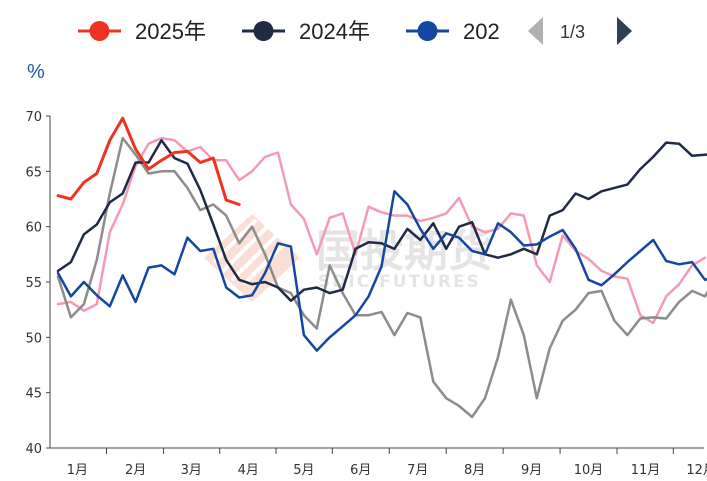 Image resolution: width=707 pixels, height=481 pixels. What do you see at coordinates (77, 470) in the screenshot?
I see `x-tick-label: 1月` at bounding box center [77, 470].